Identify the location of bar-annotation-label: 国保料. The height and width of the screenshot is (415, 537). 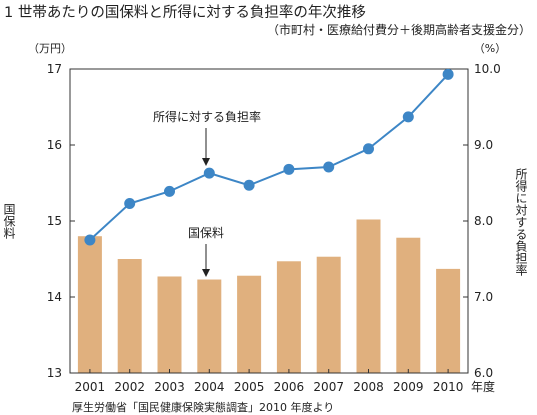
(206, 233).